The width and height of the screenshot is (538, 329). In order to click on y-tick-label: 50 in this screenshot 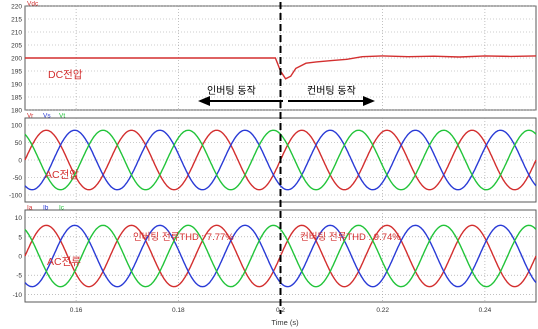, I will do `click(19, 143)`.